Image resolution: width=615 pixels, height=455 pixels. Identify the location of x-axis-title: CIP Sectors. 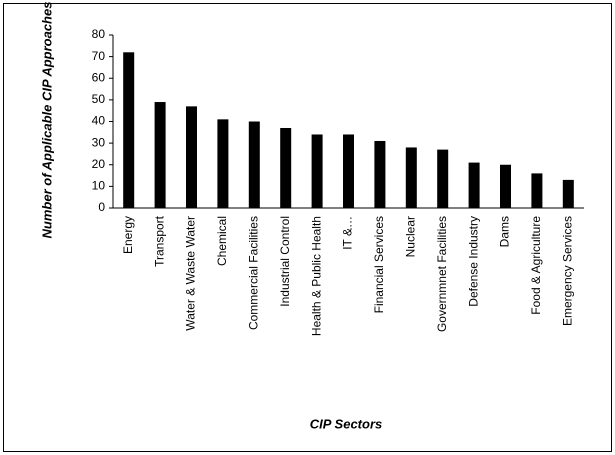
(346, 423).